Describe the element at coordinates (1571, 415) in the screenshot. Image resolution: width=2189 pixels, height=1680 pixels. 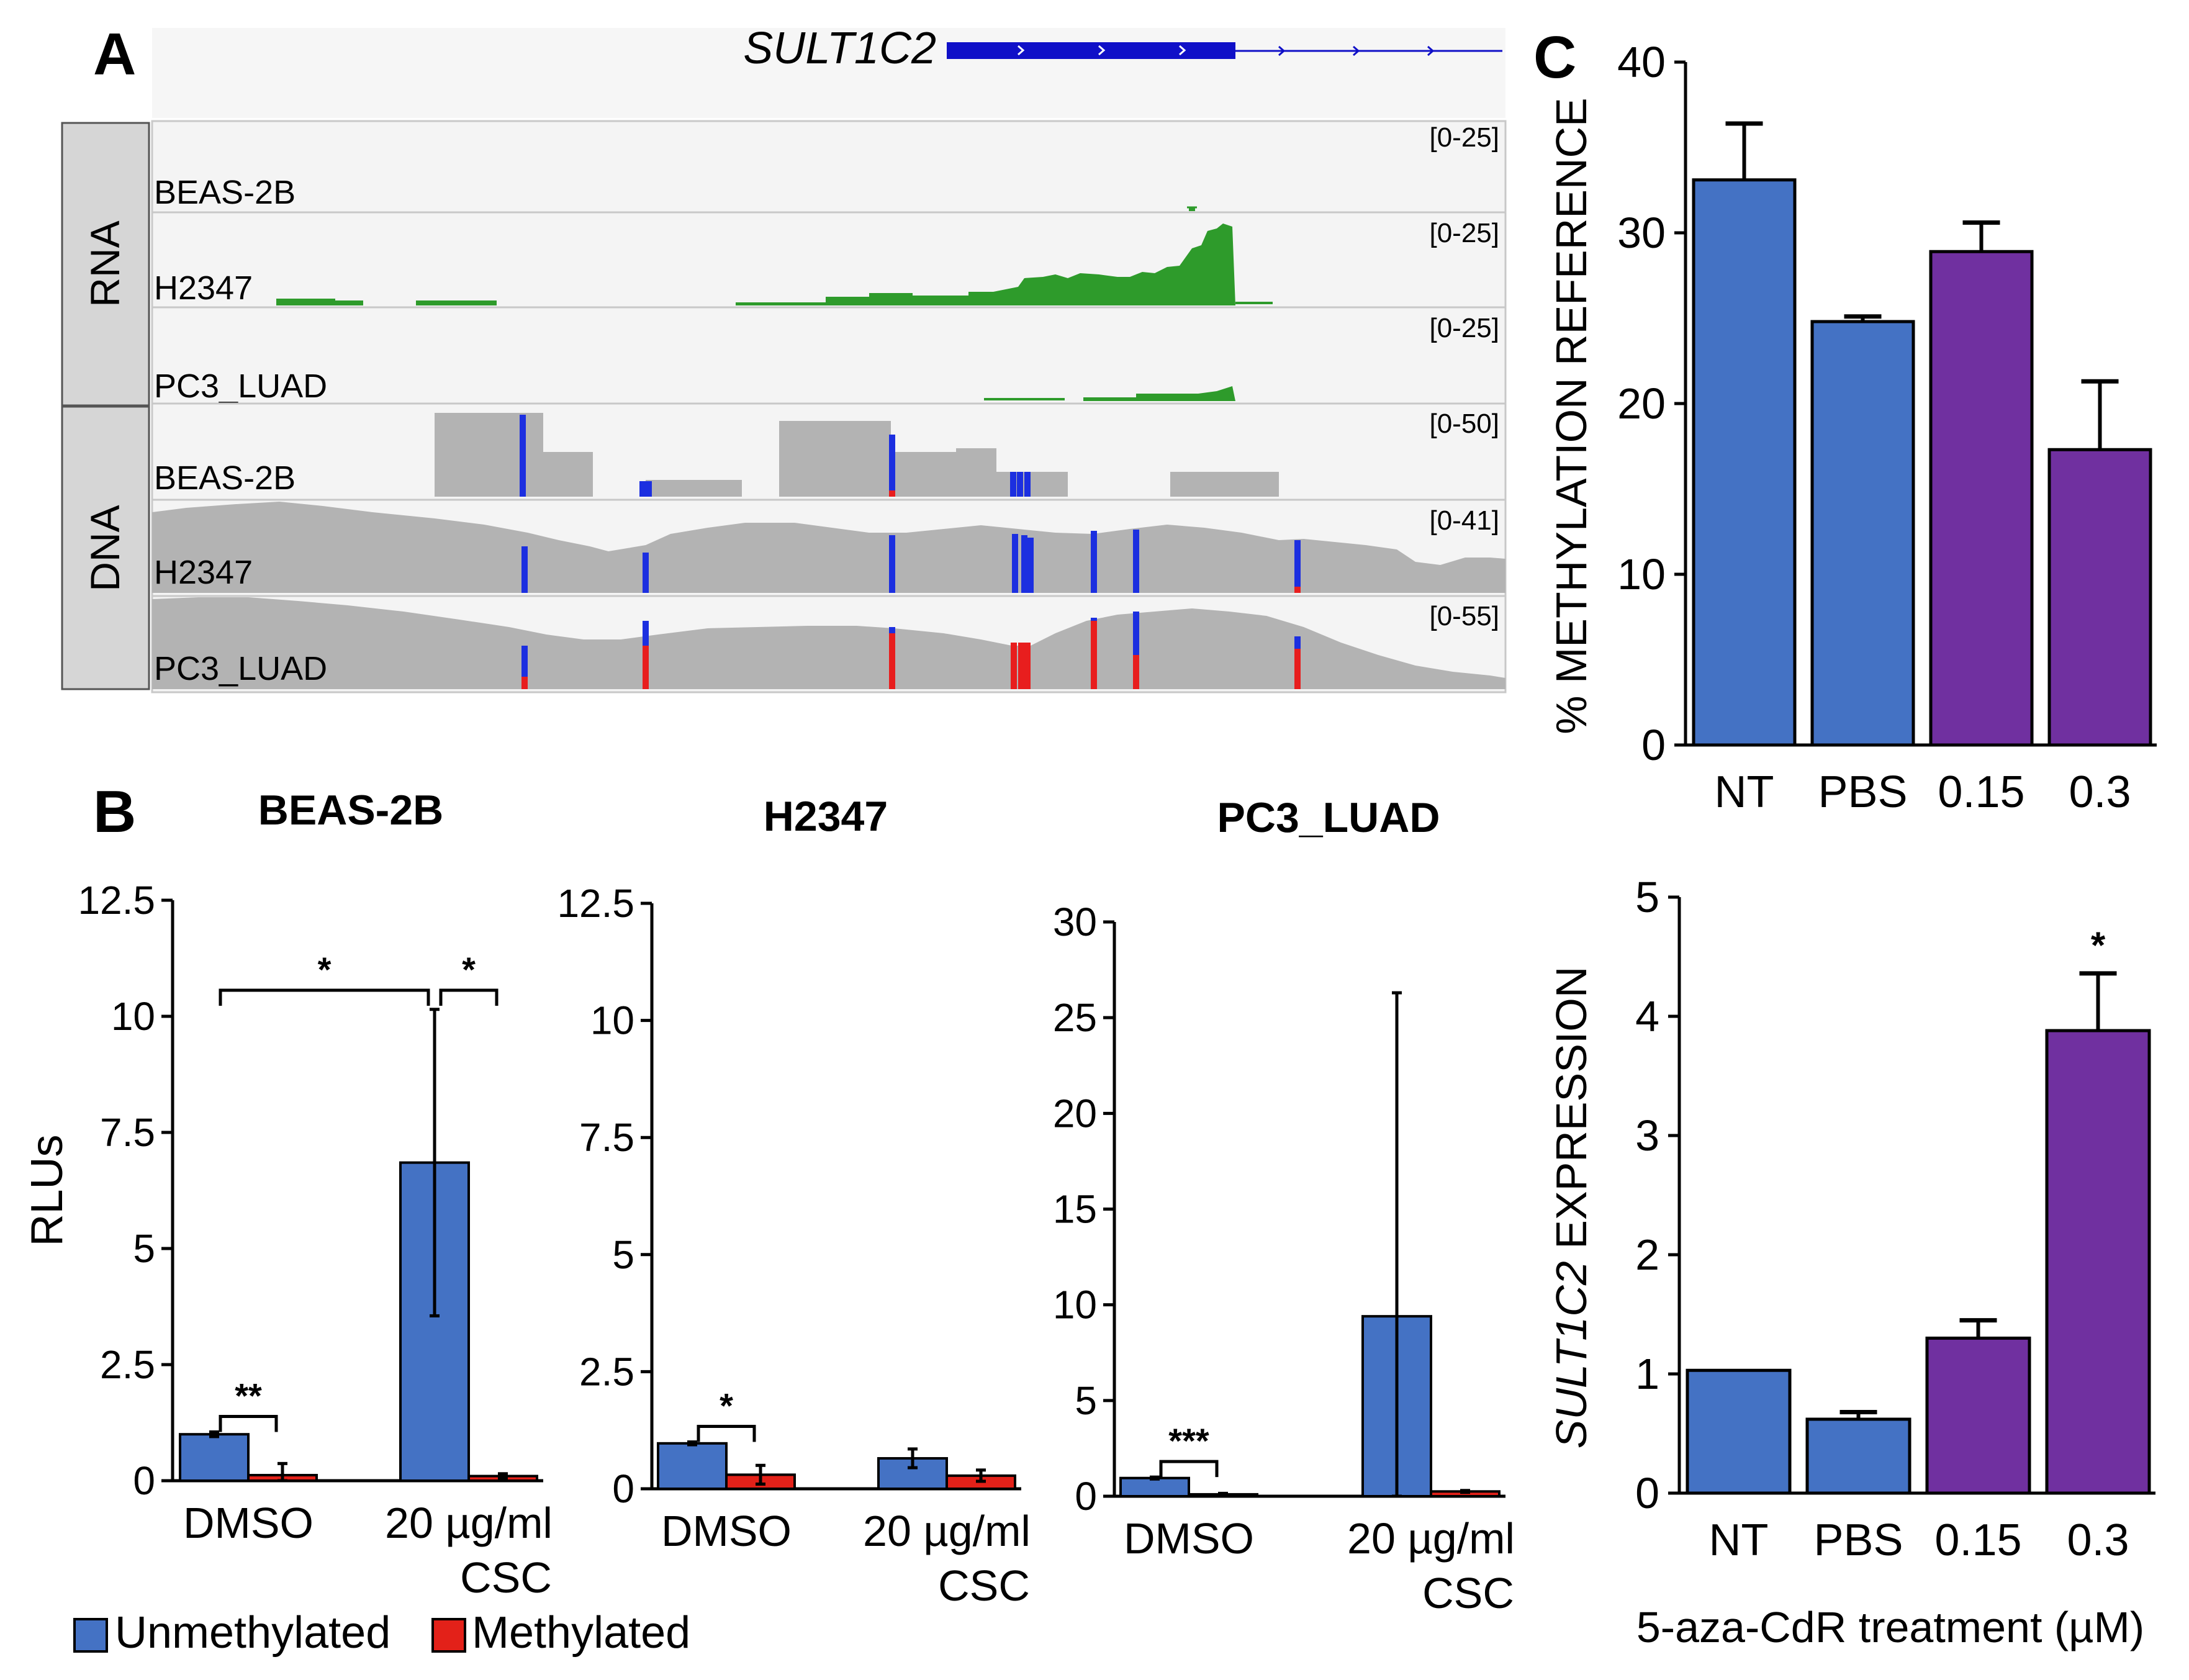
I see `y-axis-label: % METHYLATION REFERENCE` at that location.